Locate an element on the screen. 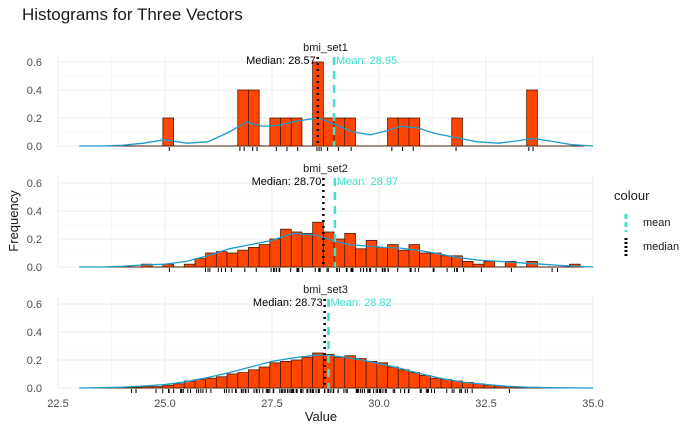 Image resolution: width=700 pixels, height=432 pixels. panel-strip-label: bmi_set1 is located at coordinates (325, 48).